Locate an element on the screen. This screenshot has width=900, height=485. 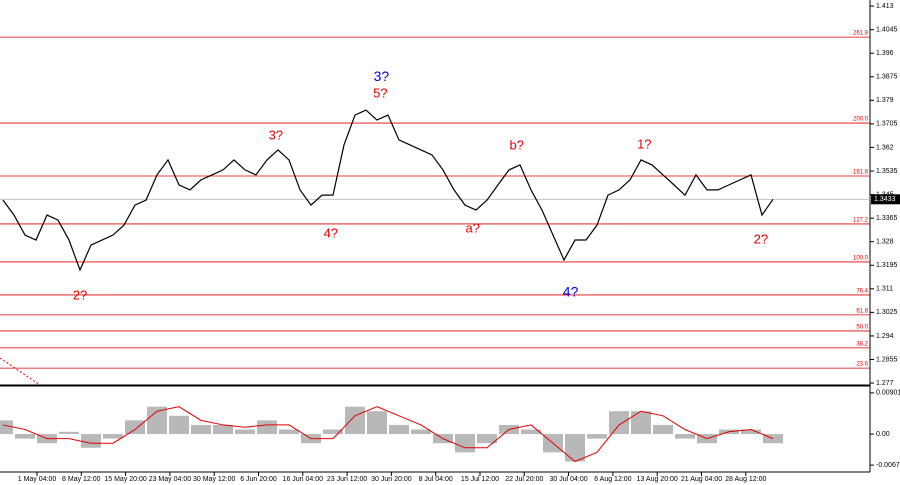
x-tick-label: 28 Aug 12:00 is located at coordinates (745, 479).